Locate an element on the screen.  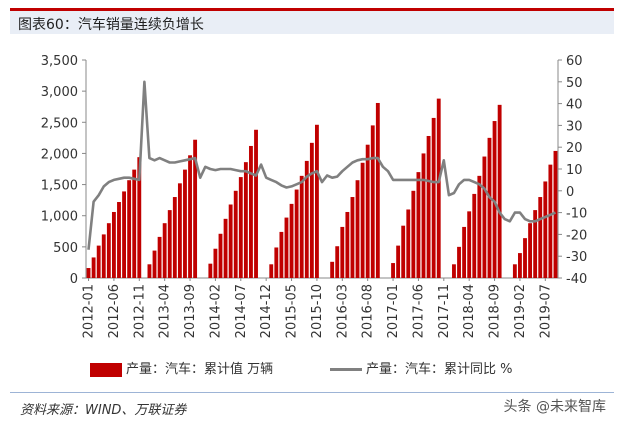
left-tick-label: 2,000 is located at coordinates (59, 154).